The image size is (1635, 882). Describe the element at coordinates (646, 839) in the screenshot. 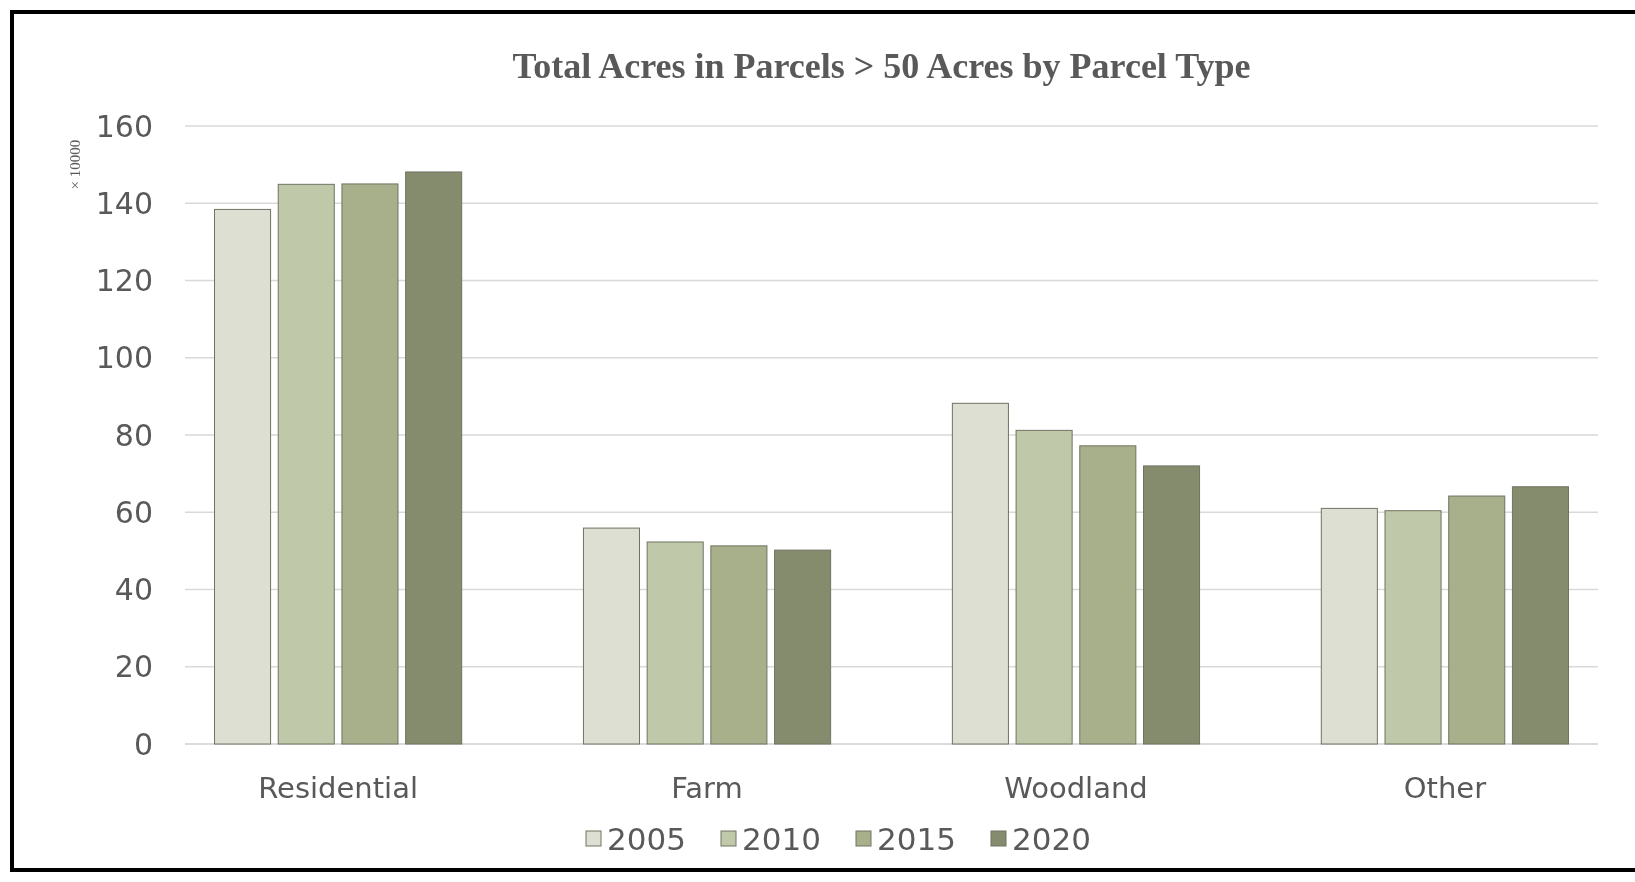

I see `legend-label: 2005` at that location.